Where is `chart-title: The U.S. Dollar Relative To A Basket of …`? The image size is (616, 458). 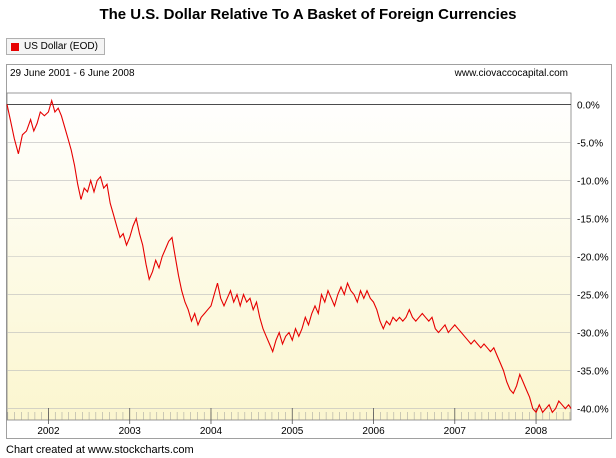 chart-title: The U.S. Dollar Relative To A Basket of … is located at coordinates (308, 14).